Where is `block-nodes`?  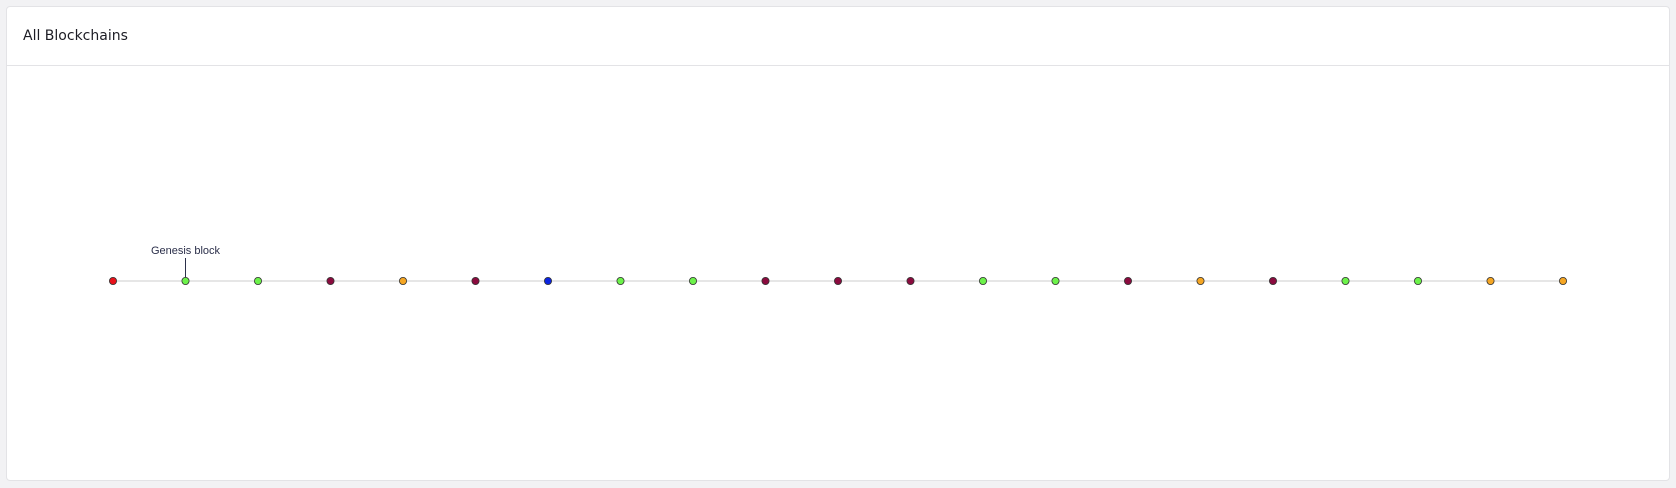 block-nodes is located at coordinates (838, 280).